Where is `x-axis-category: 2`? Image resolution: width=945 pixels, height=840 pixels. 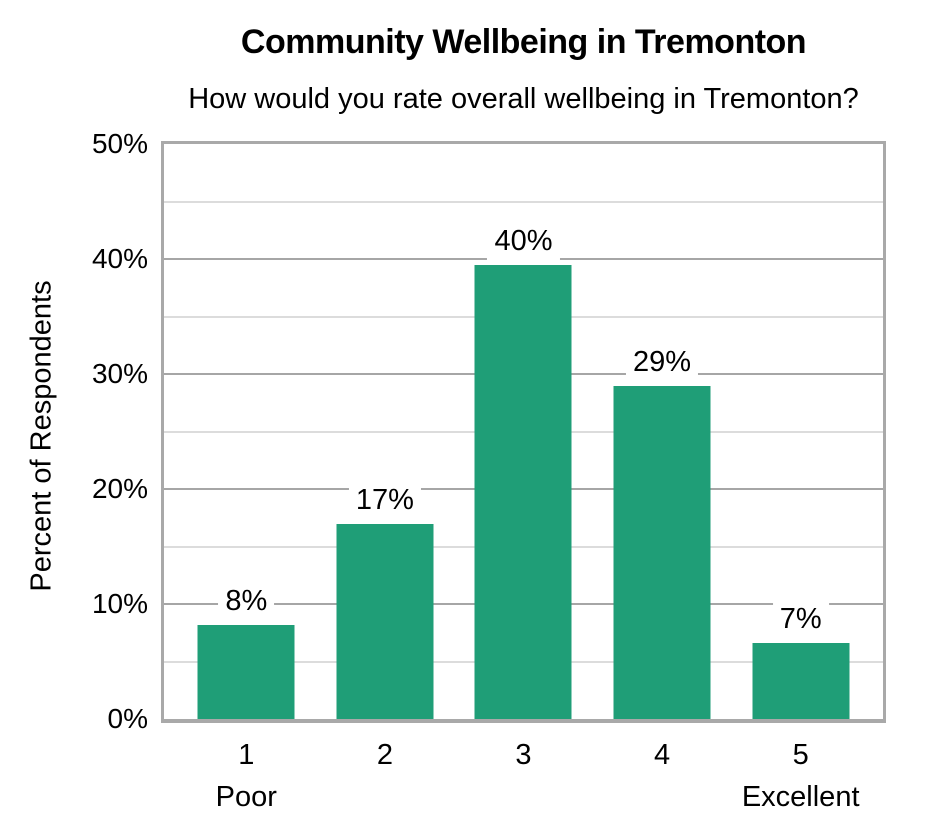 x-axis-category: 2 is located at coordinates (385, 768).